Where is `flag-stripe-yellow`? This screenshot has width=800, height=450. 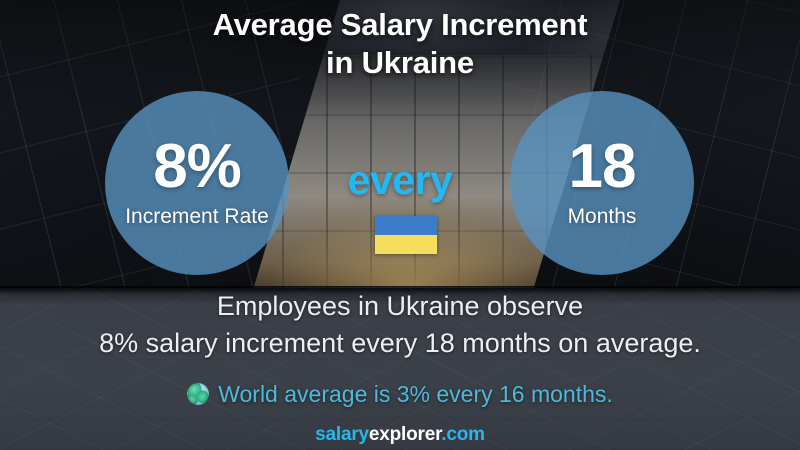
flag-stripe-yellow is located at coordinates (406, 244).